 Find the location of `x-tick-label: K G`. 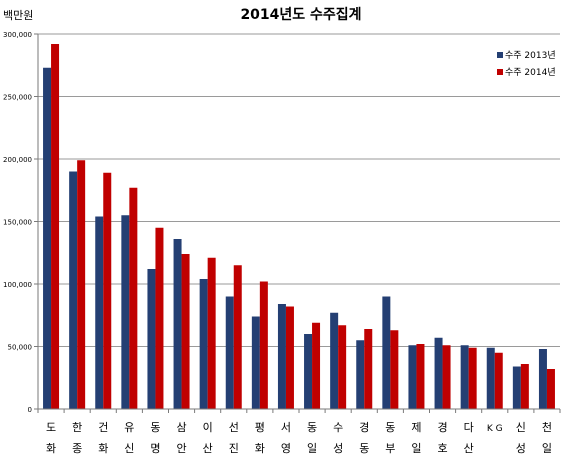

x-tick-label: K G is located at coordinates (495, 429).